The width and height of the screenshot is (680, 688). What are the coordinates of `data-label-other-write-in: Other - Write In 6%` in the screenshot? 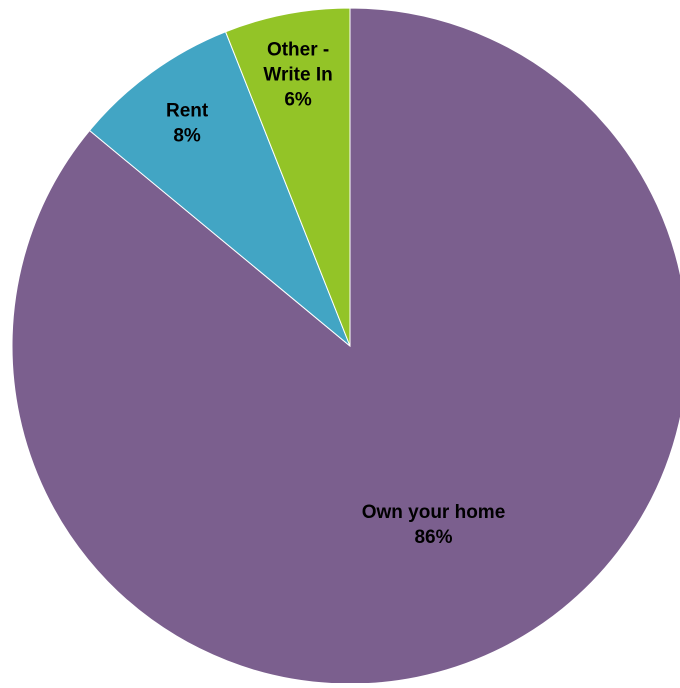 It's located at (297, 75).